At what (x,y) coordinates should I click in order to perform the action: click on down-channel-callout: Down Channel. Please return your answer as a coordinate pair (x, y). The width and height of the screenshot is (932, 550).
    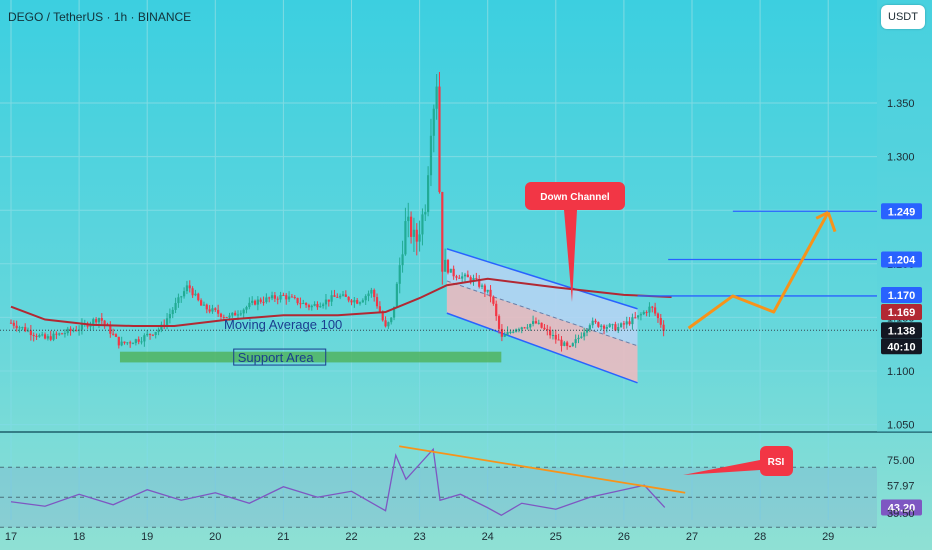
    Looking at the image, I should click on (575, 242).